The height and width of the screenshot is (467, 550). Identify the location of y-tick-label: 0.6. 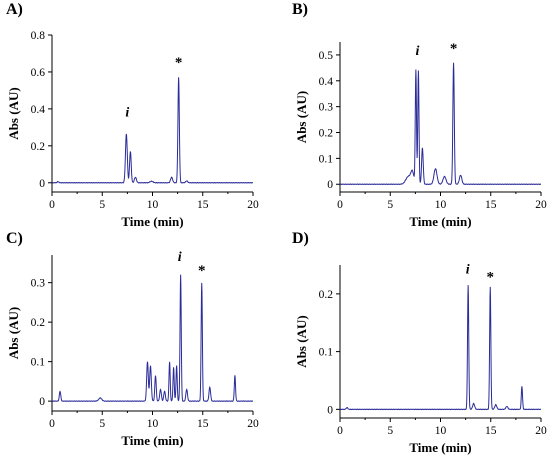
(38, 73).